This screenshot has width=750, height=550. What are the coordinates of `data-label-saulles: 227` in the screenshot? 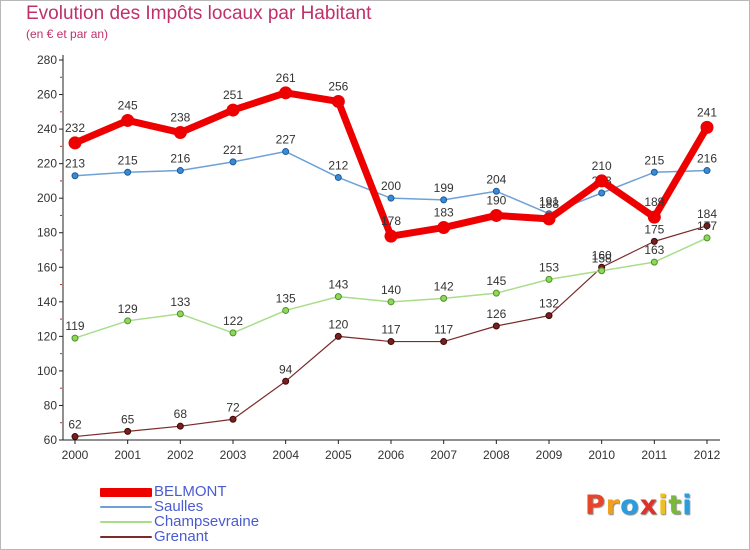 It's located at (286, 140).